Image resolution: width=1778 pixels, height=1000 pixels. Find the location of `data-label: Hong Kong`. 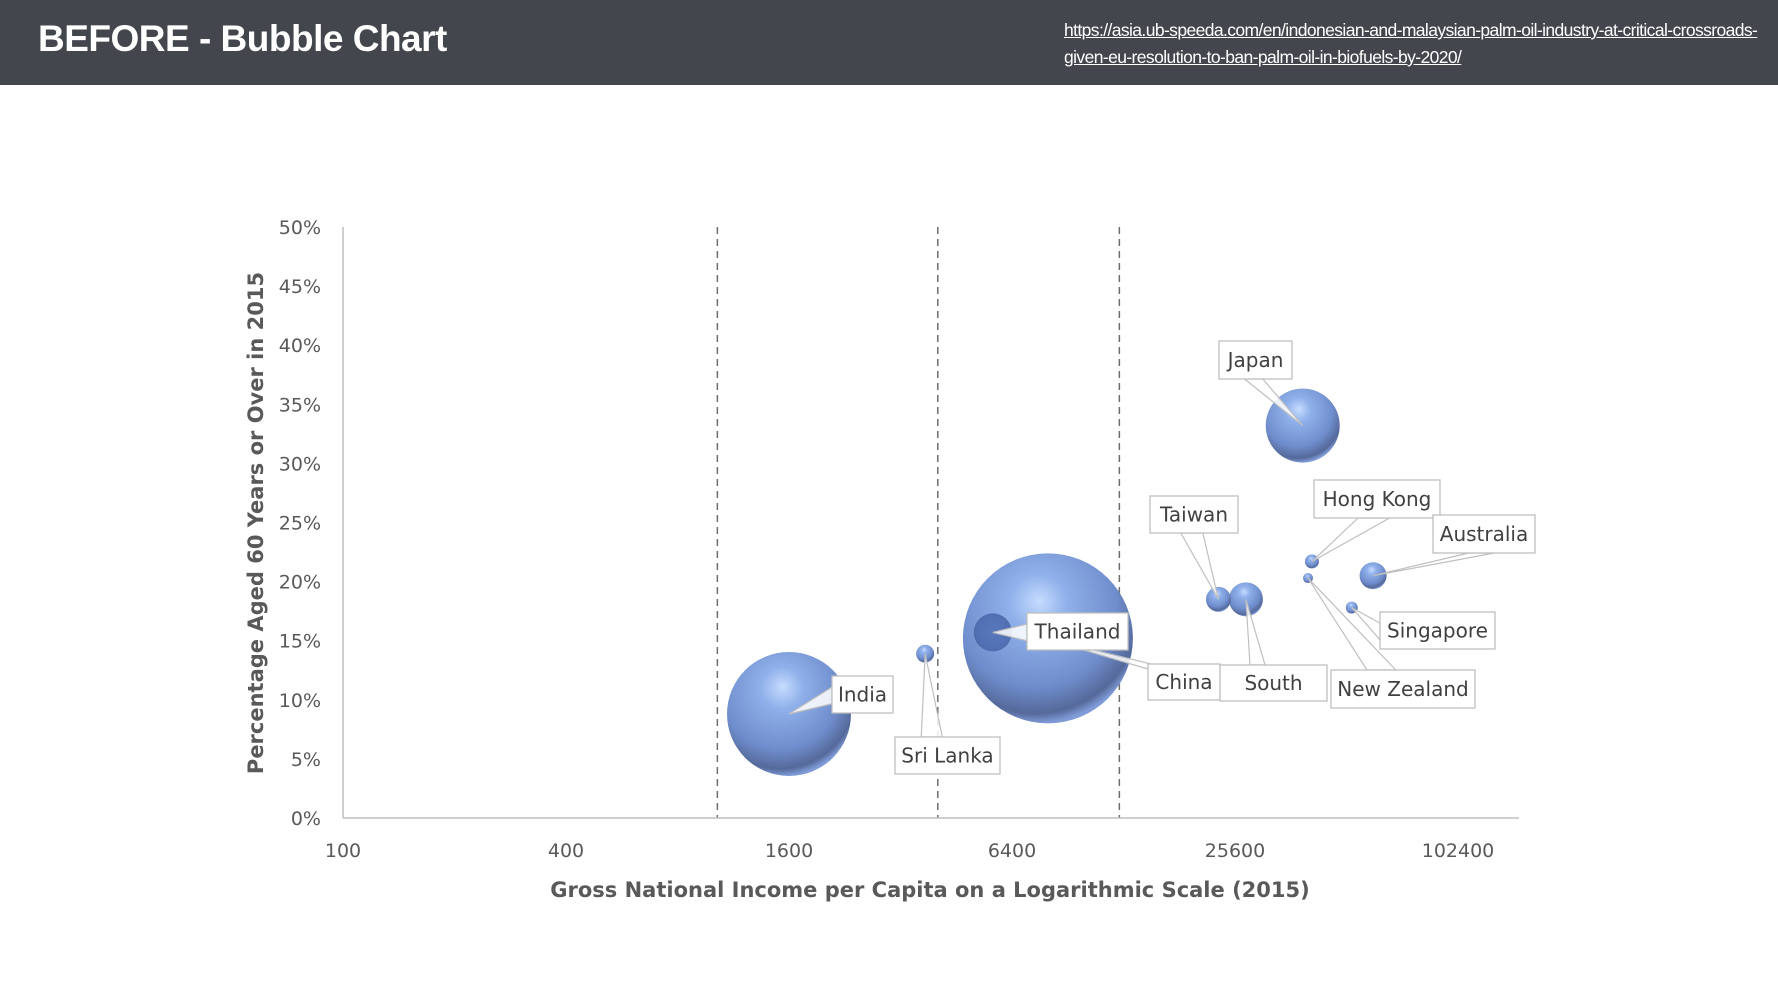

data-label: Hong Kong is located at coordinates (1377, 499).